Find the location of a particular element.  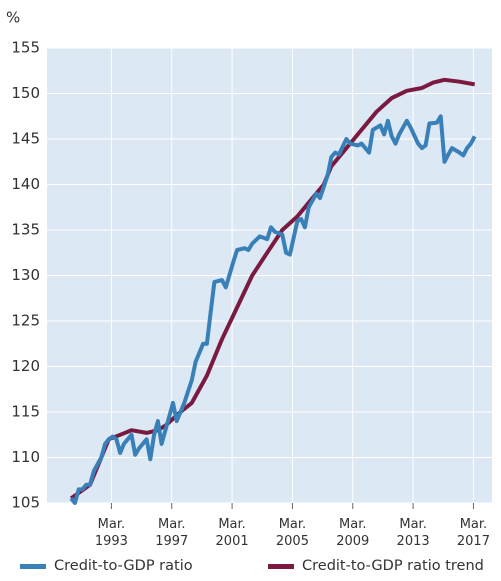

x-tick-label: Mar. 2001 is located at coordinates (232, 533).